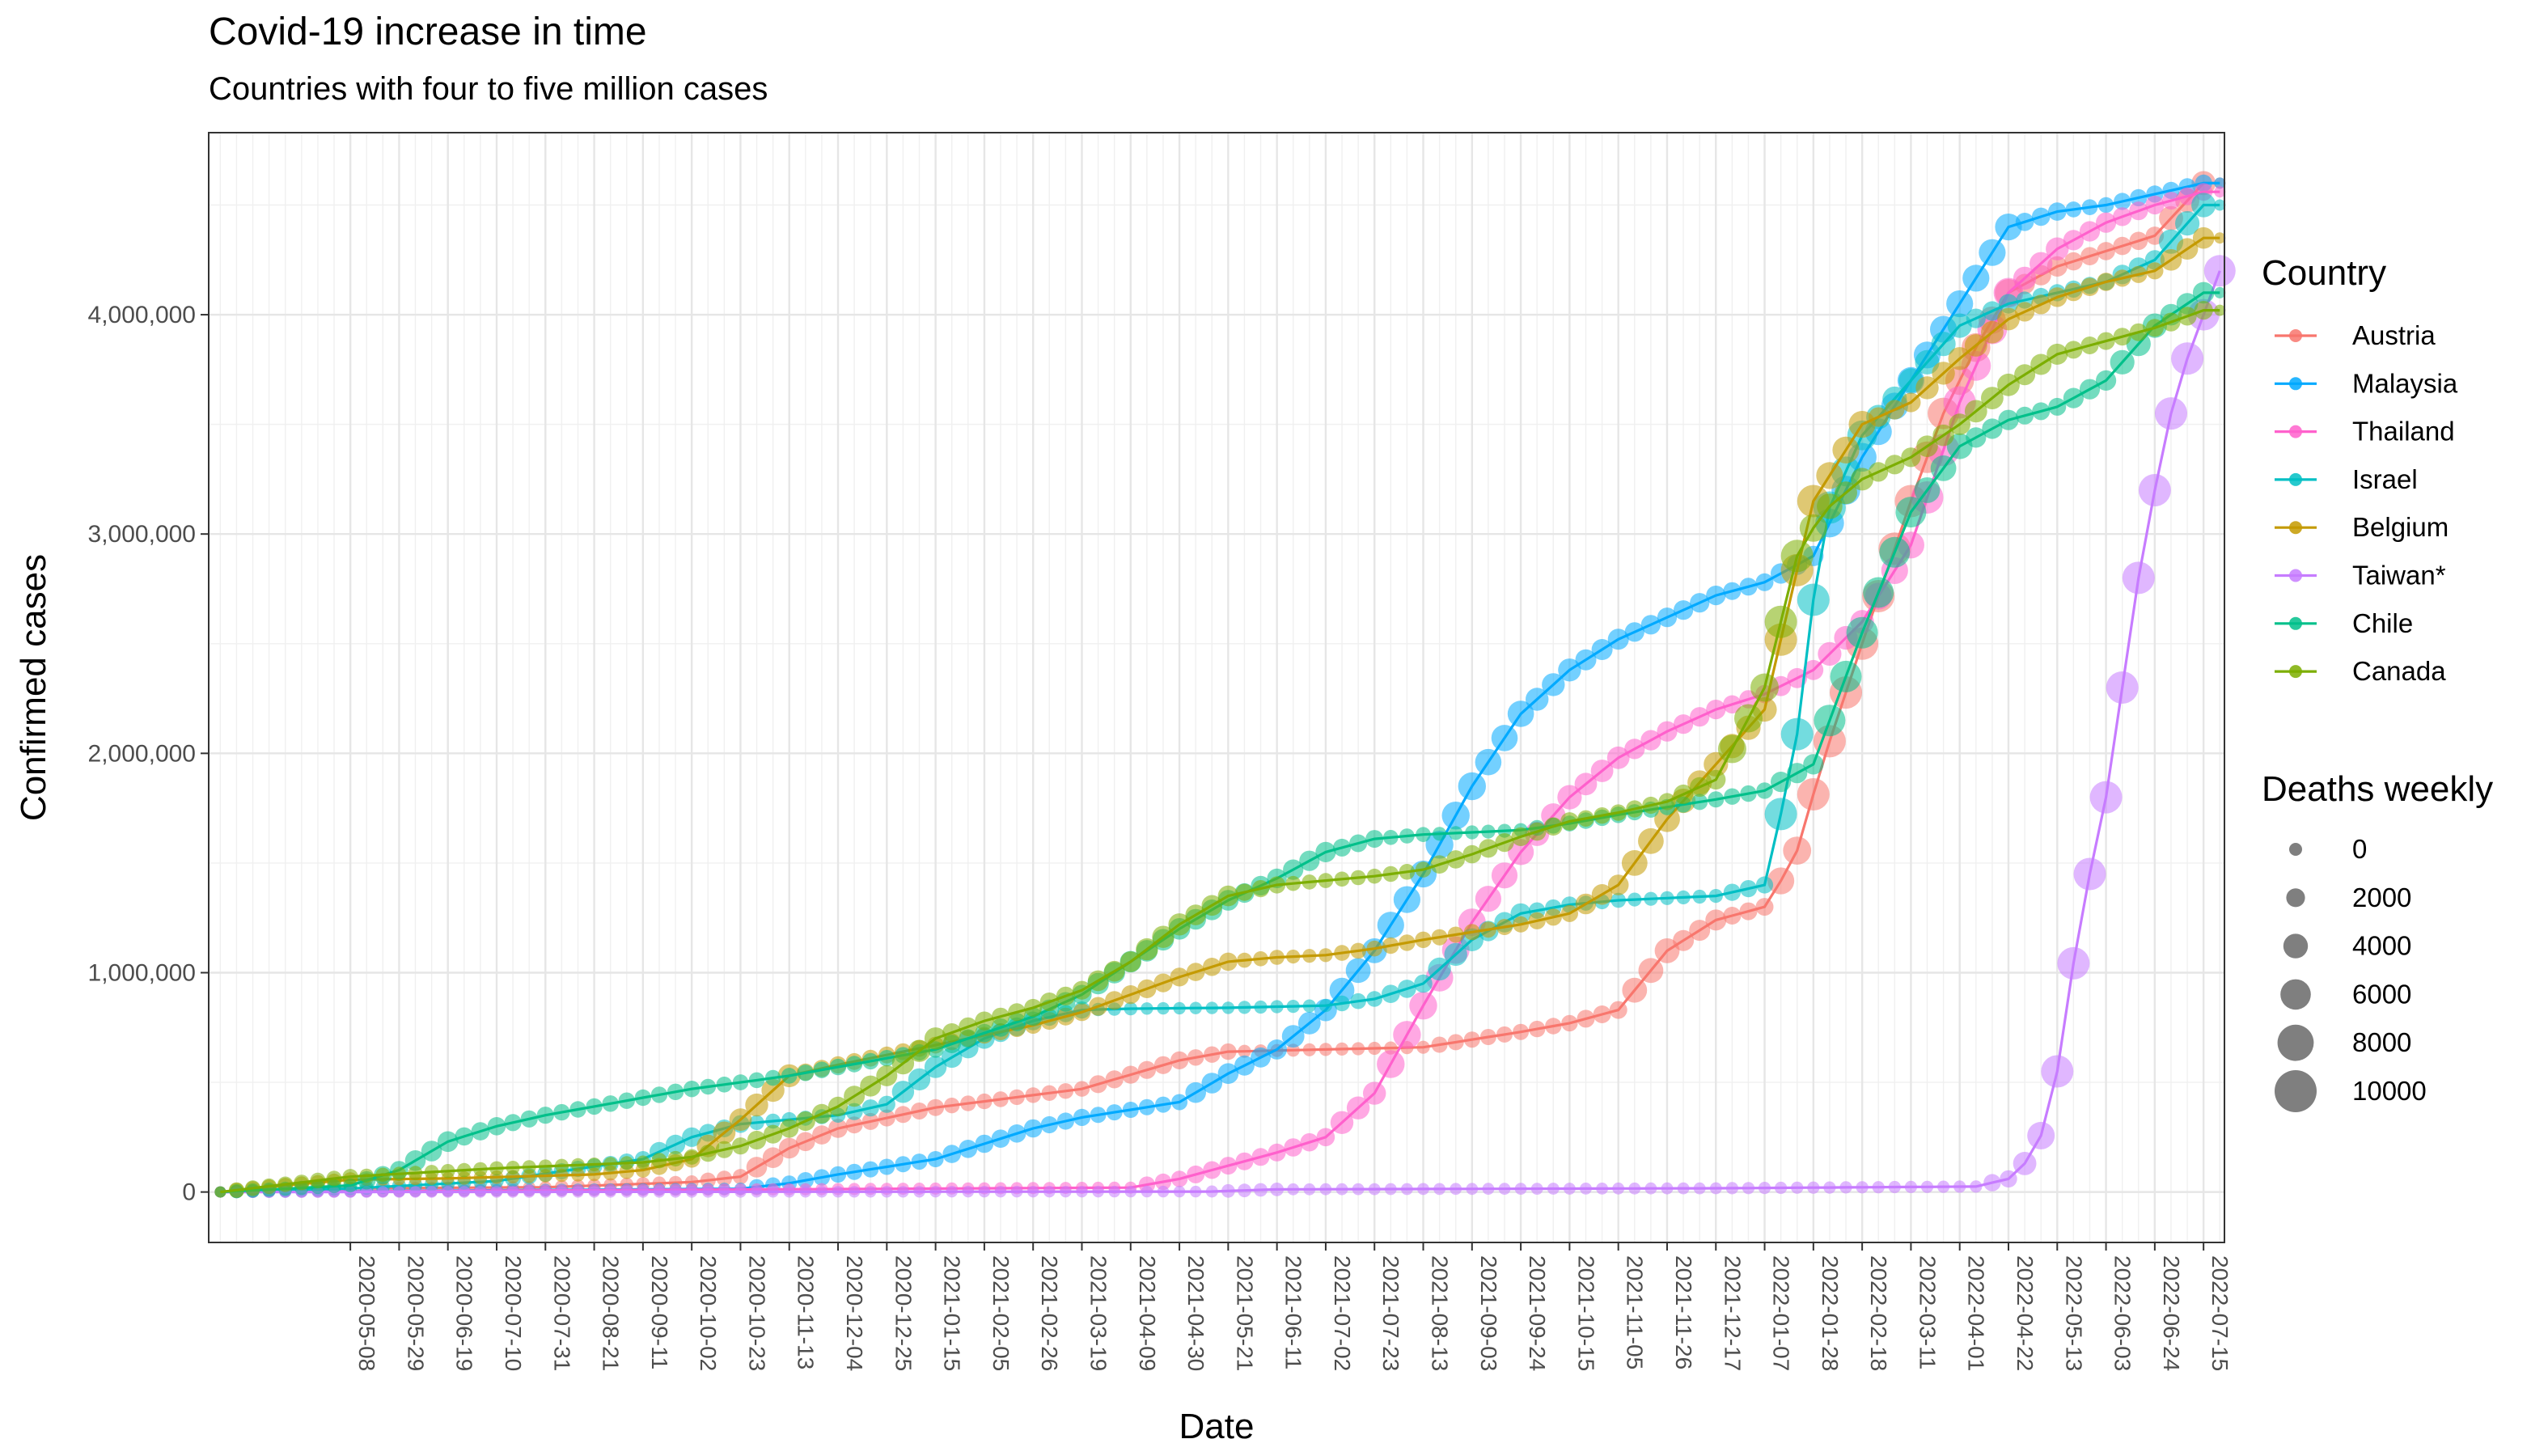 Image resolution: width=2548 pixels, height=1456 pixels. Describe the element at coordinates (513, 1313) in the screenshot. I see `x-tick-label: 2020-07-10` at that location.